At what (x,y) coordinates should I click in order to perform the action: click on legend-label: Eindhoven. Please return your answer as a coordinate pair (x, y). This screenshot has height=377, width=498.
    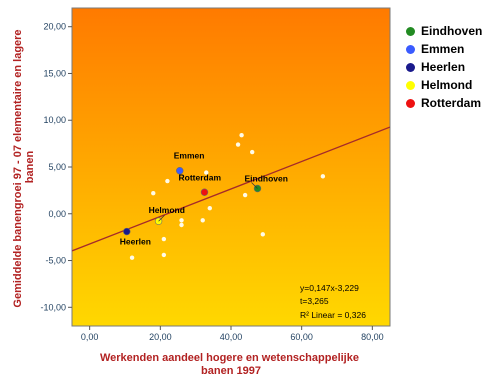
    Looking at the image, I should click on (452, 31).